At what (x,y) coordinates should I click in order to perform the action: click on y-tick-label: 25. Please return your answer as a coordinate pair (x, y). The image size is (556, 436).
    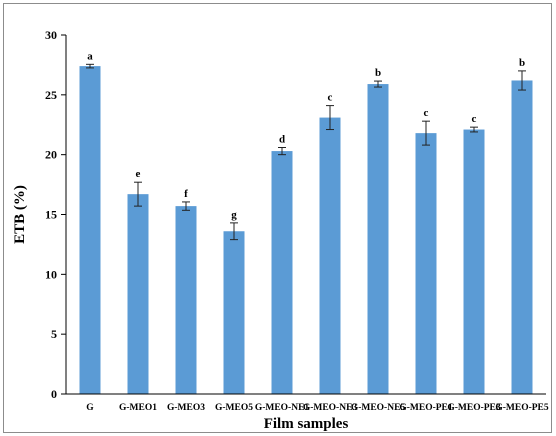
    Looking at the image, I should click on (51, 95).